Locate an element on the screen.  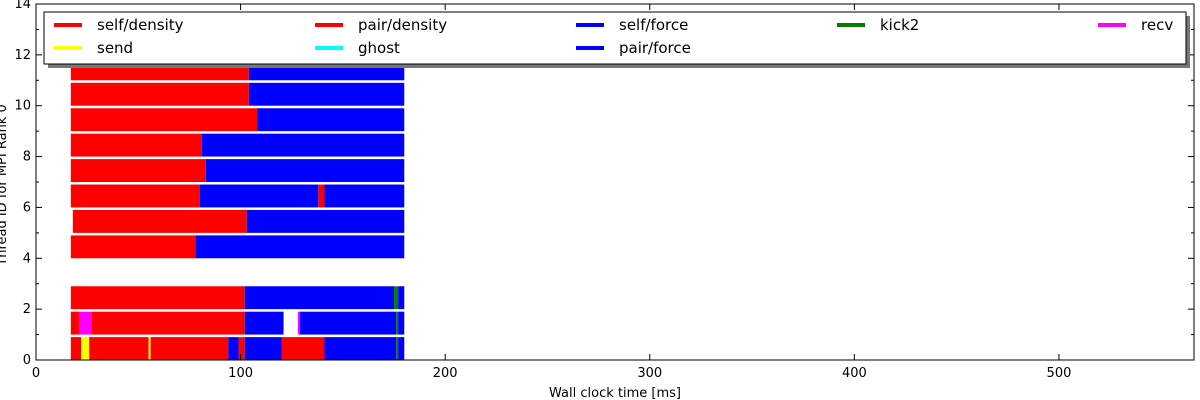
legend-label: kick2 is located at coordinates (899, 25).